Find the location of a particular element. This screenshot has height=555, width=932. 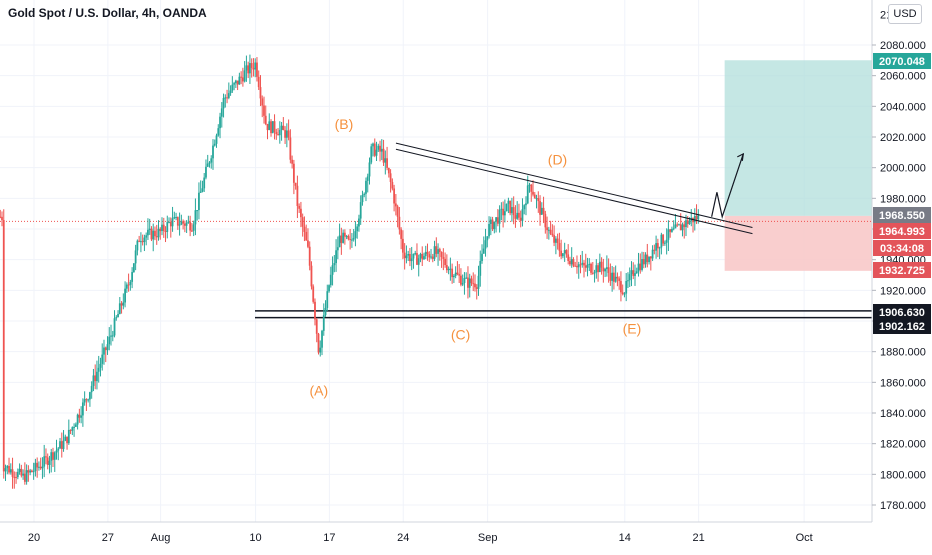

projection-path is located at coordinates (727, 186).